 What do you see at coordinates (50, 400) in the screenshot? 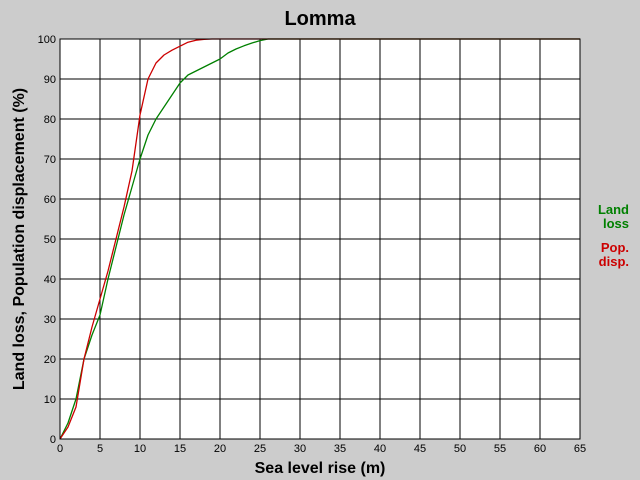
I see `y-tick-label: 10` at bounding box center [50, 400].